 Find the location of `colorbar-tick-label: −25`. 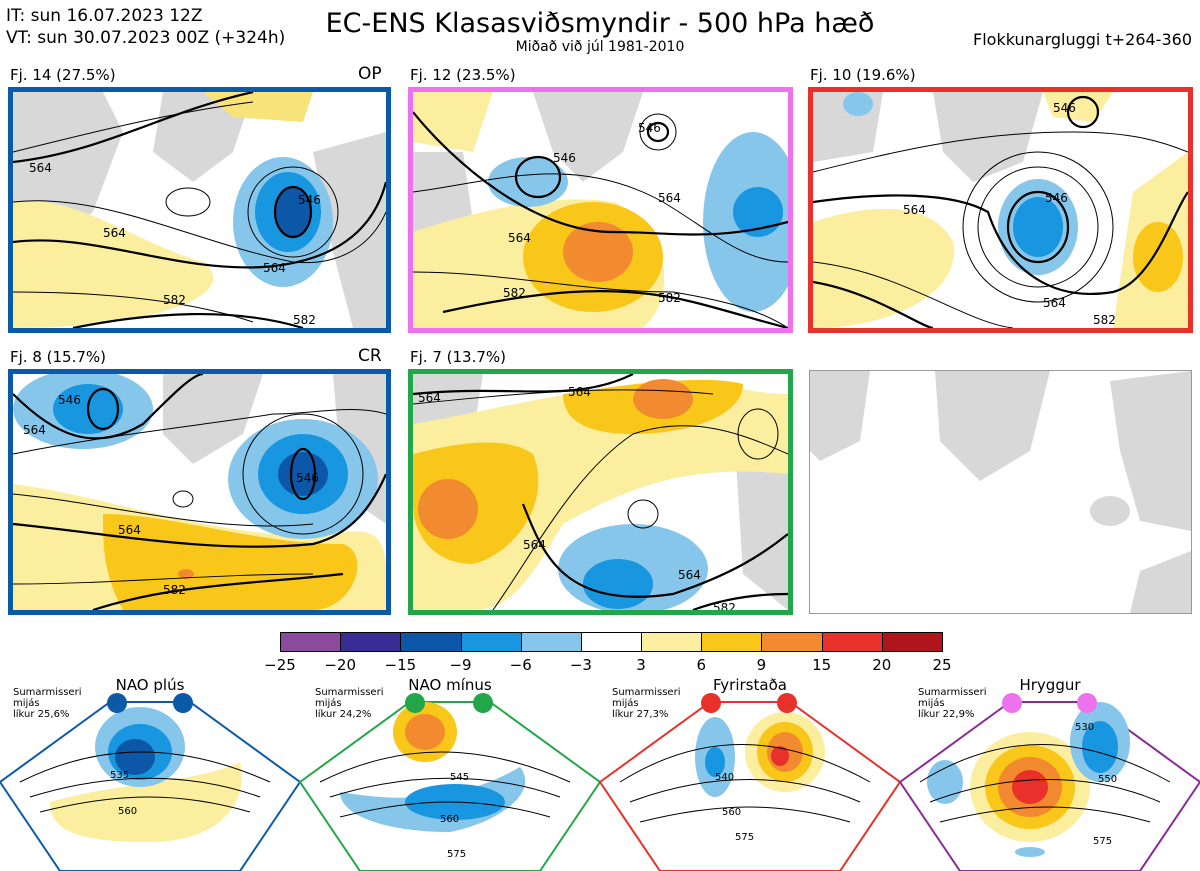

colorbar-tick-label: −25 is located at coordinates (280, 665).